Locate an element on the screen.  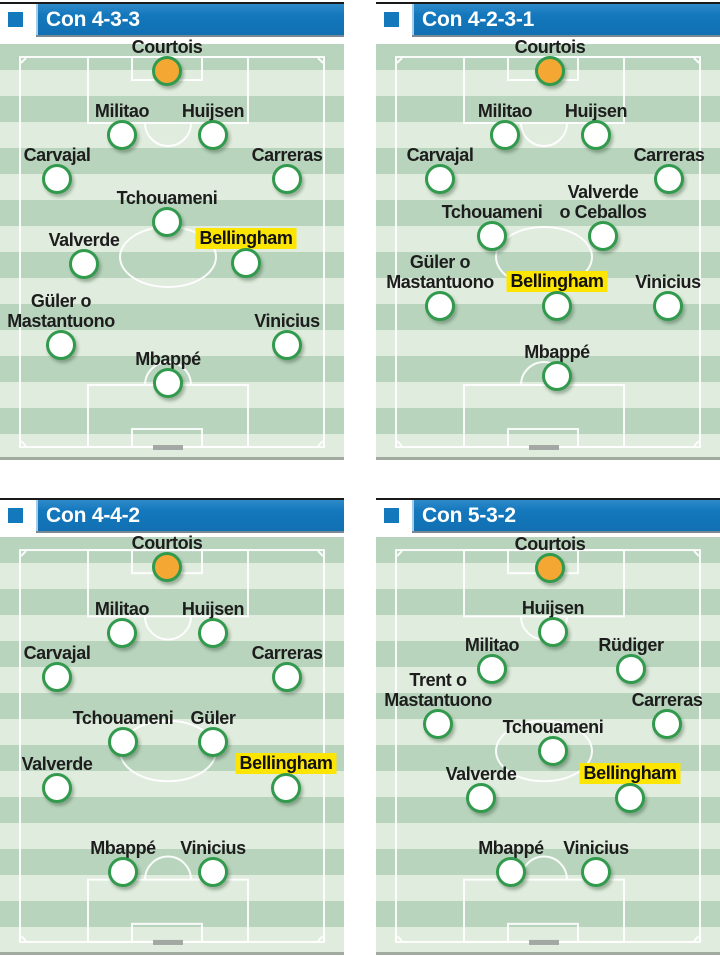
player-name: Rüdiger is located at coordinates (631, 645).